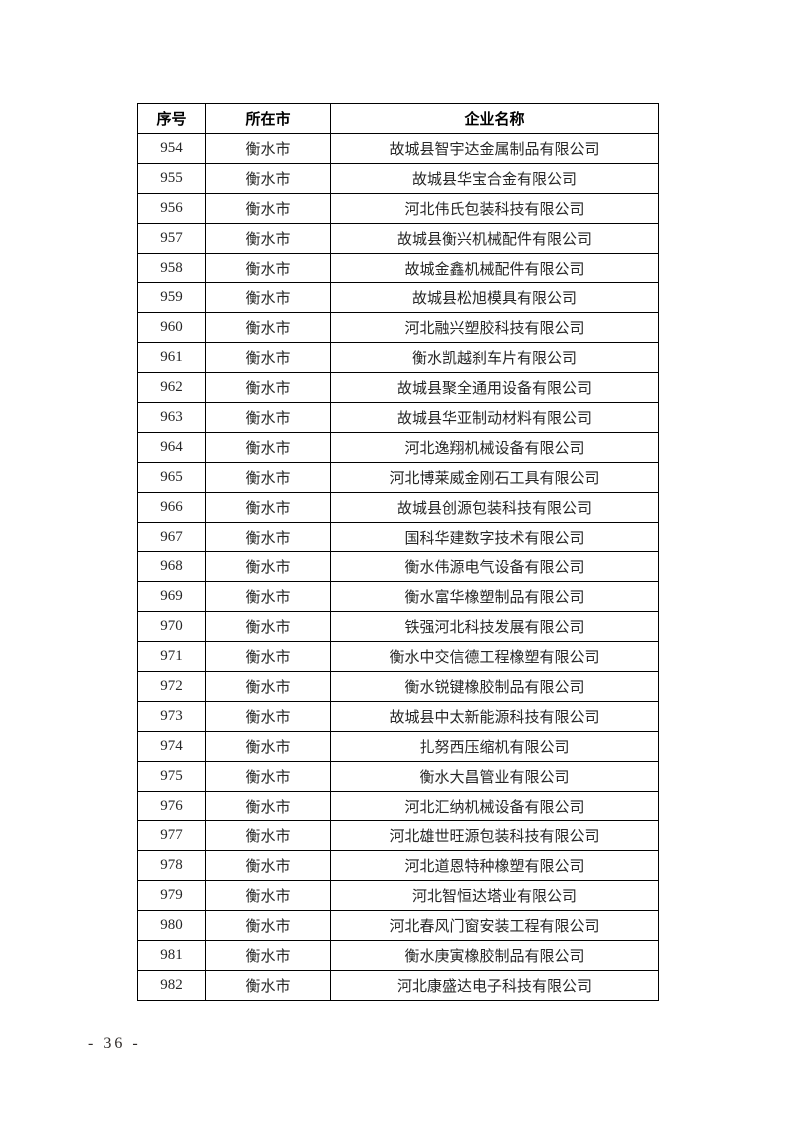 Image resolution: width=794 pixels, height=1123 pixels. What do you see at coordinates (494, 178) in the screenshot?
I see `company-cell: 故城县华宝合金有限公司` at bounding box center [494, 178].